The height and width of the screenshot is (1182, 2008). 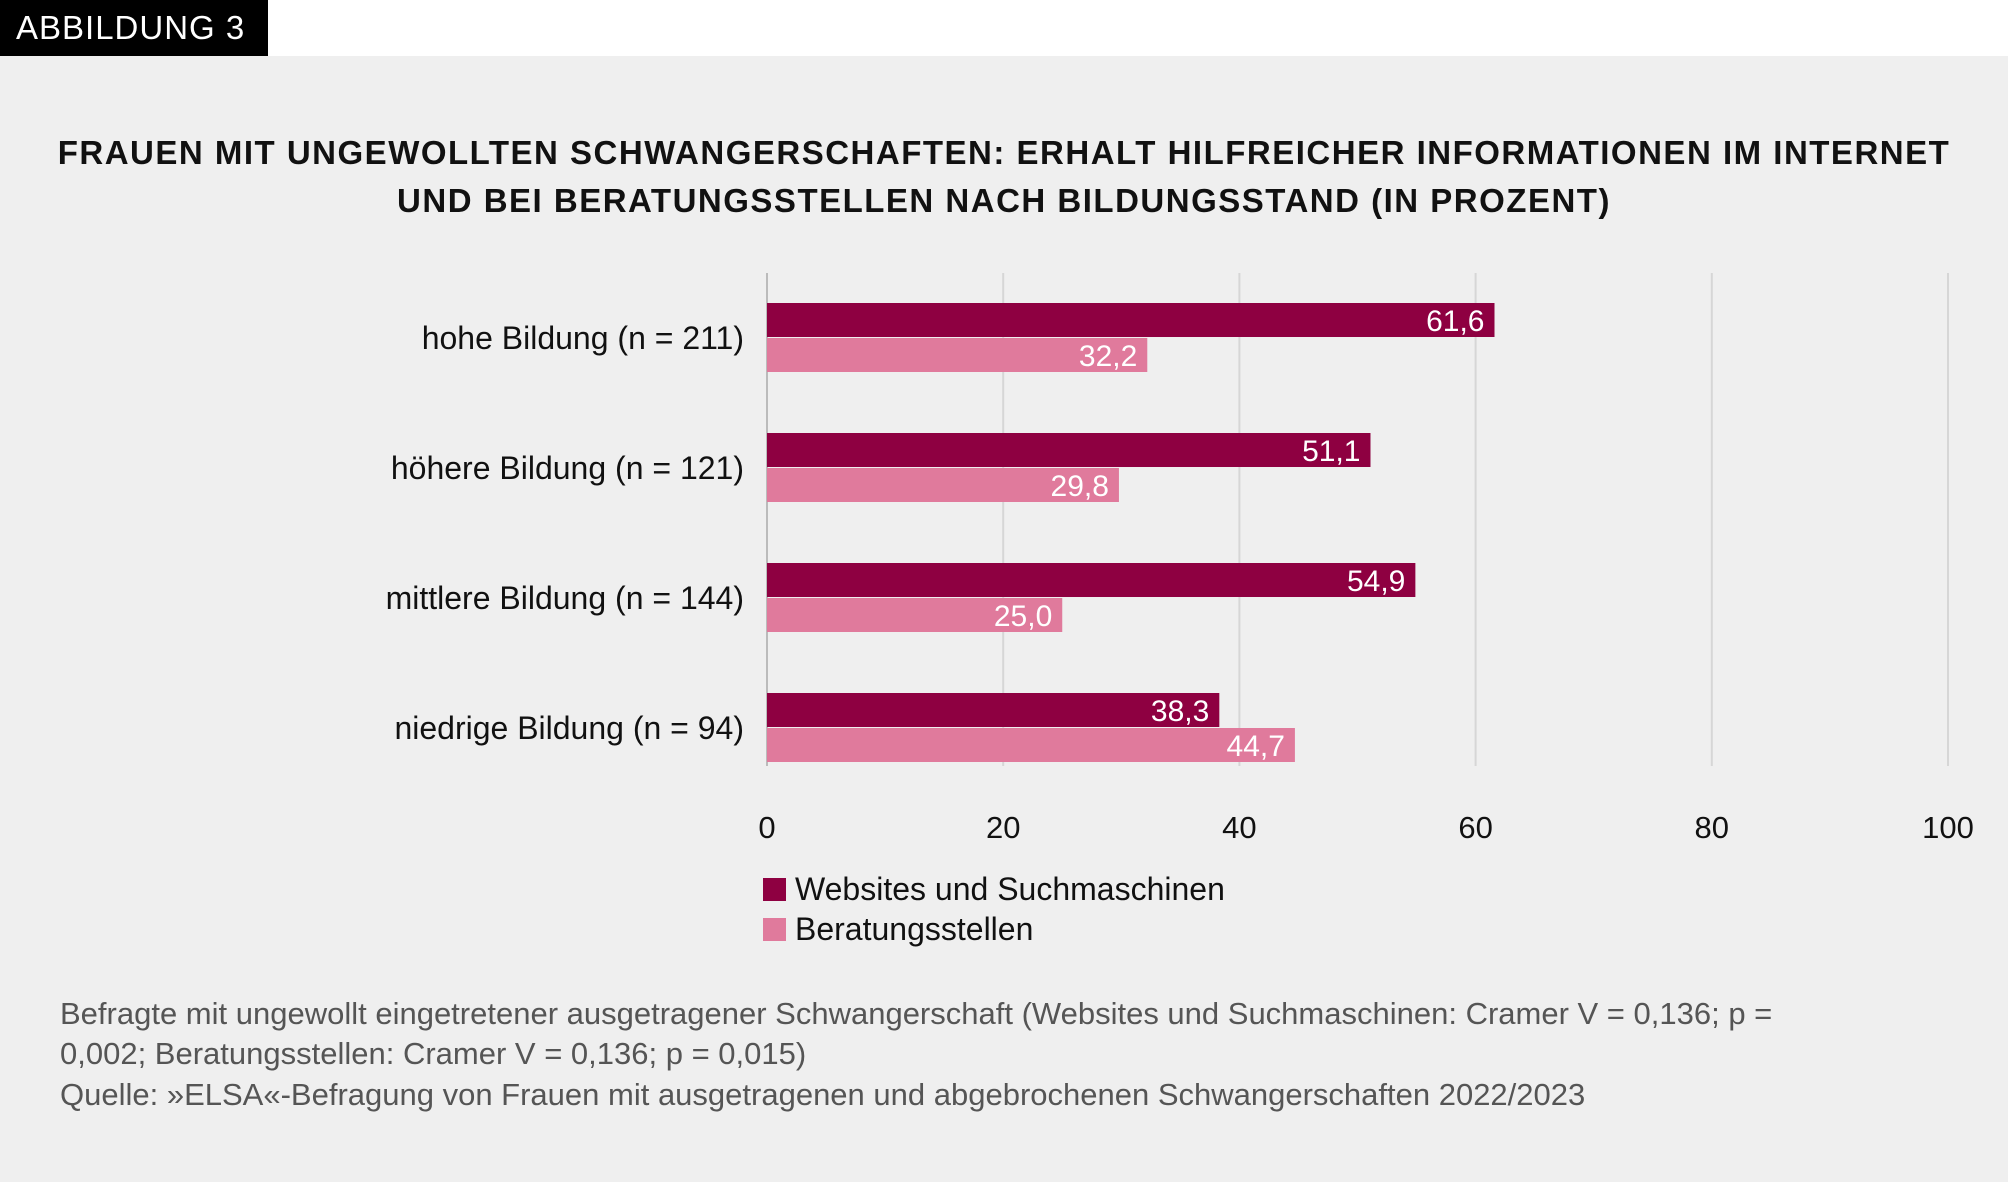 I want to click on x-tick-label: 20, so click(x=1003, y=827).